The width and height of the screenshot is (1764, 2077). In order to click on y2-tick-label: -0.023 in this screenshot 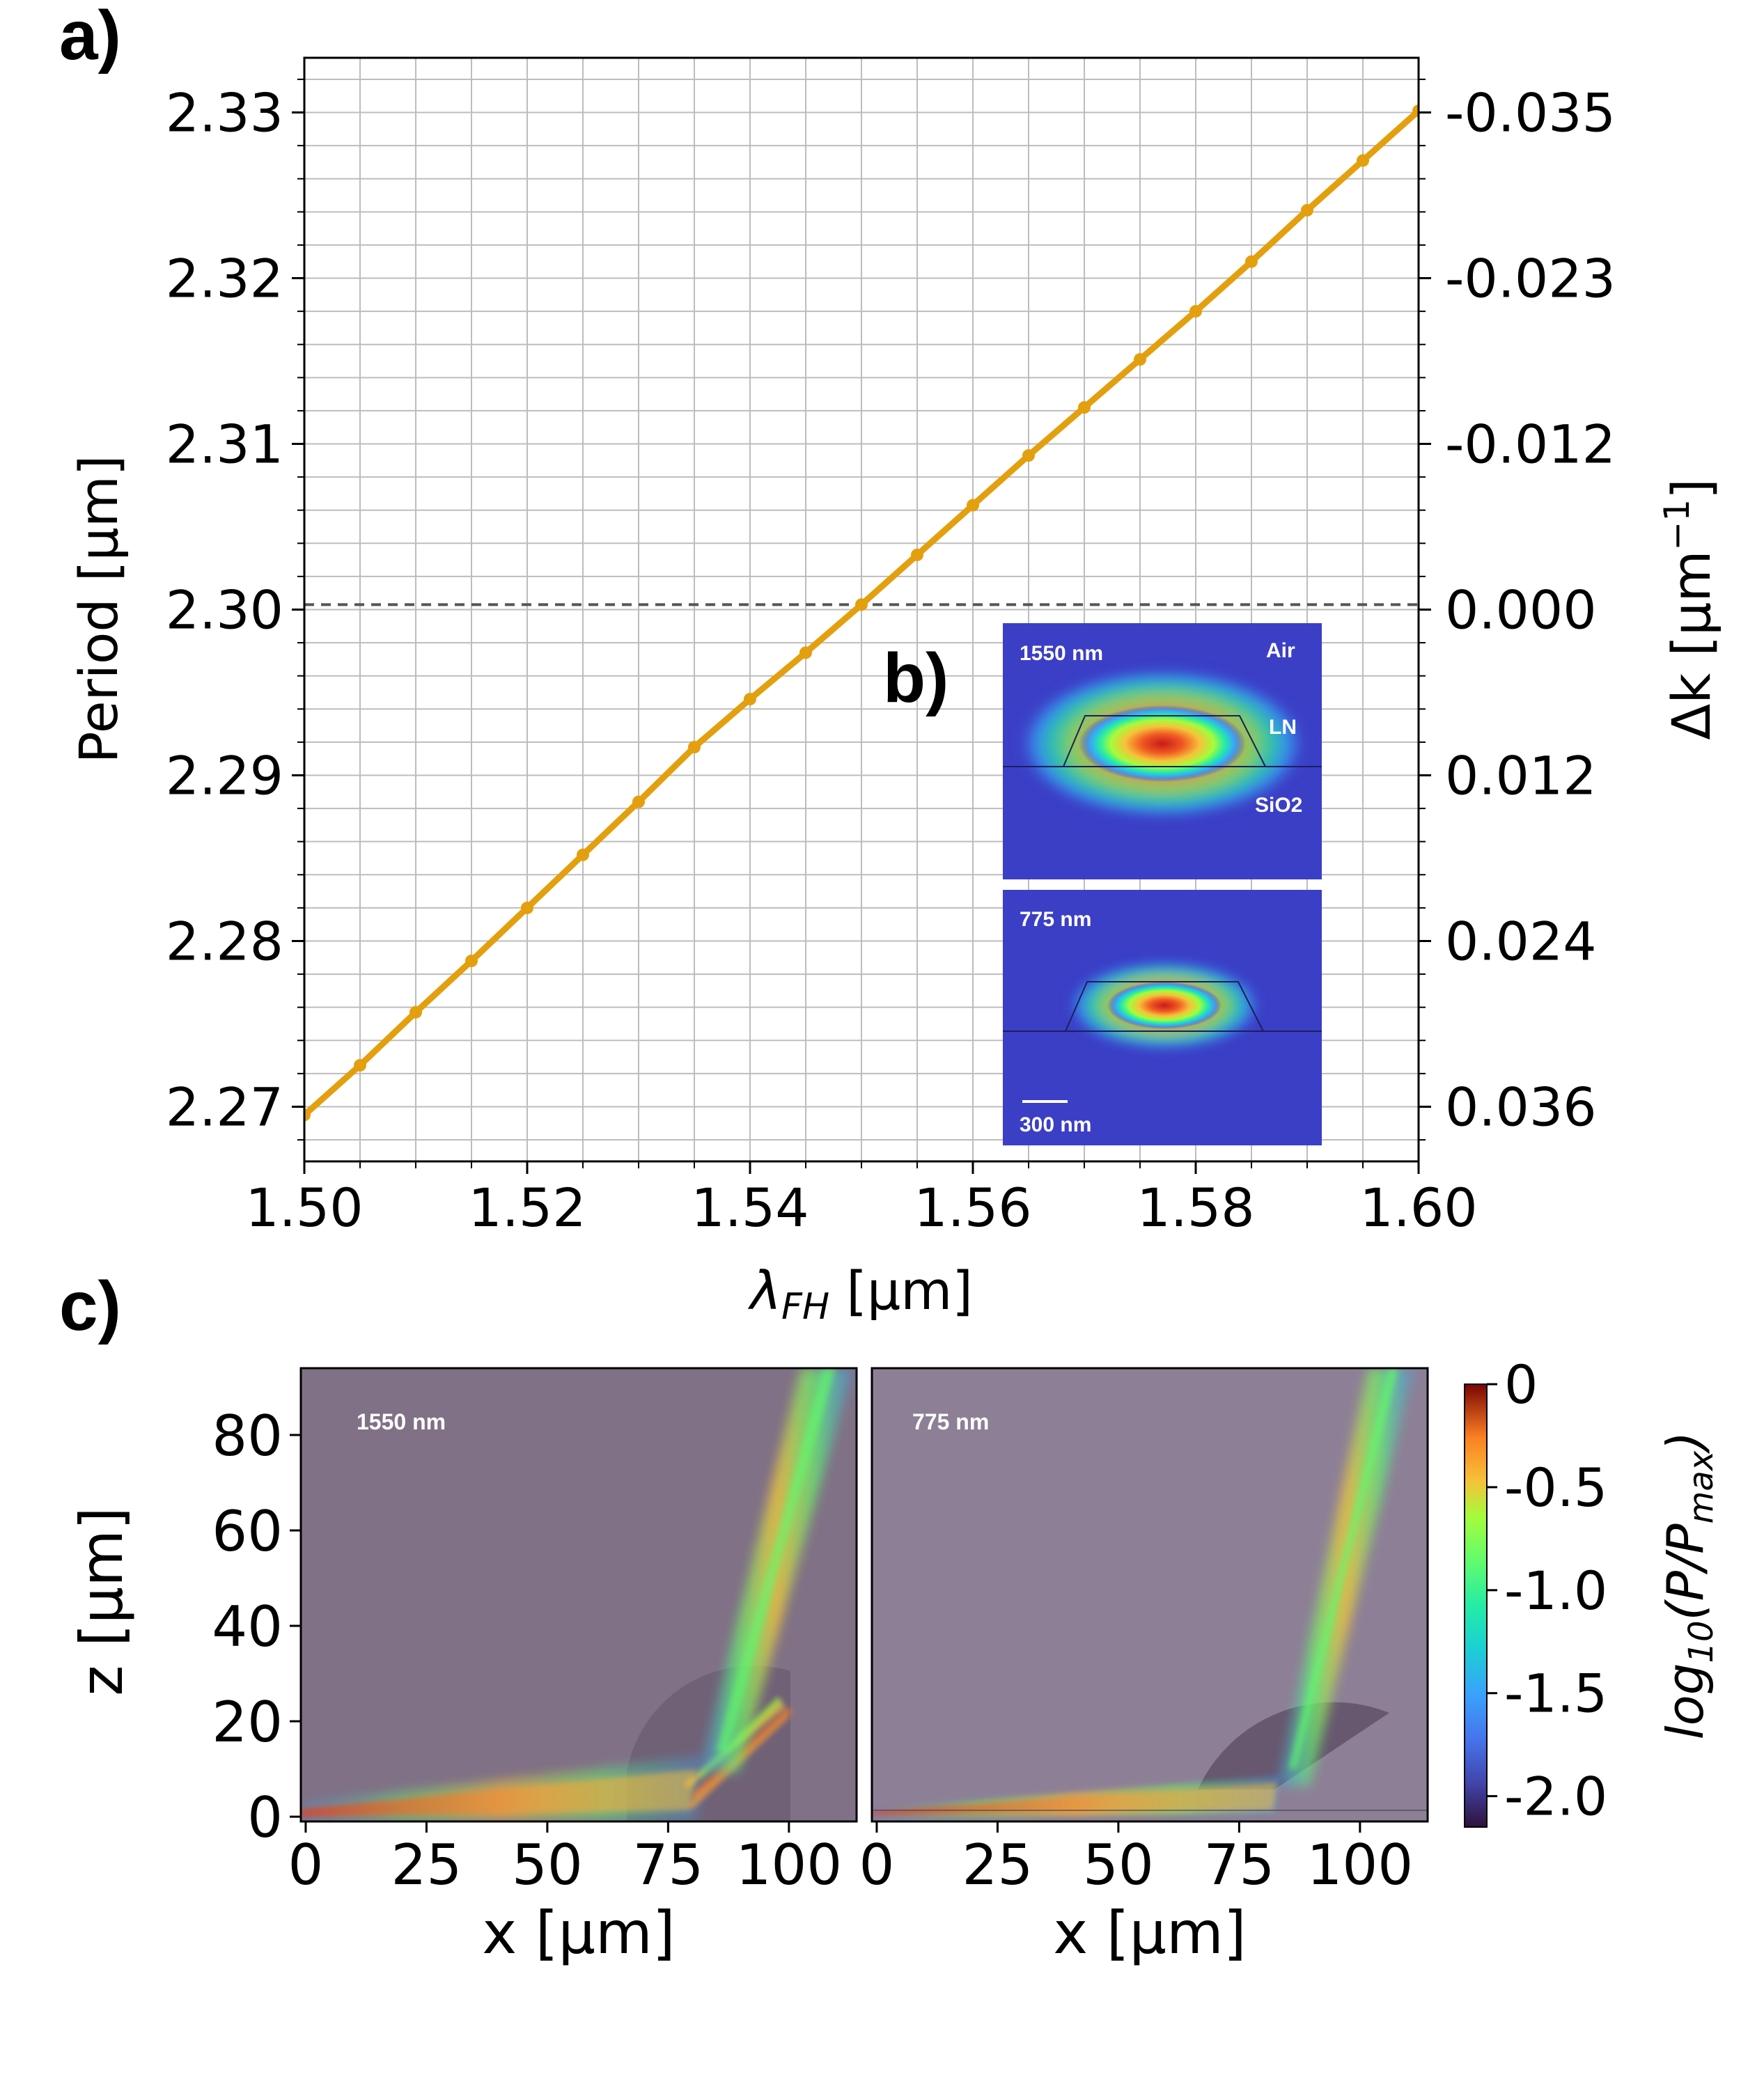, I will do `click(1530, 279)`.